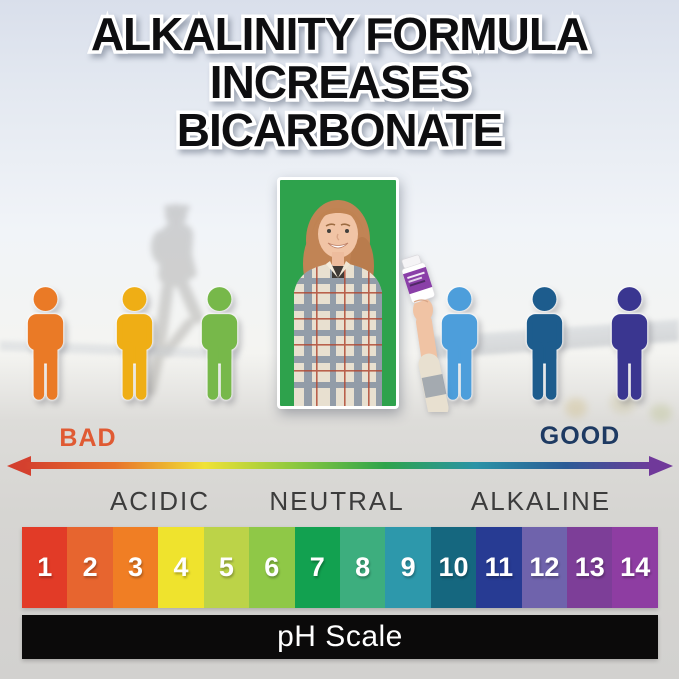  I want to click on acidic-label: ACIDIC, so click(160, 501).